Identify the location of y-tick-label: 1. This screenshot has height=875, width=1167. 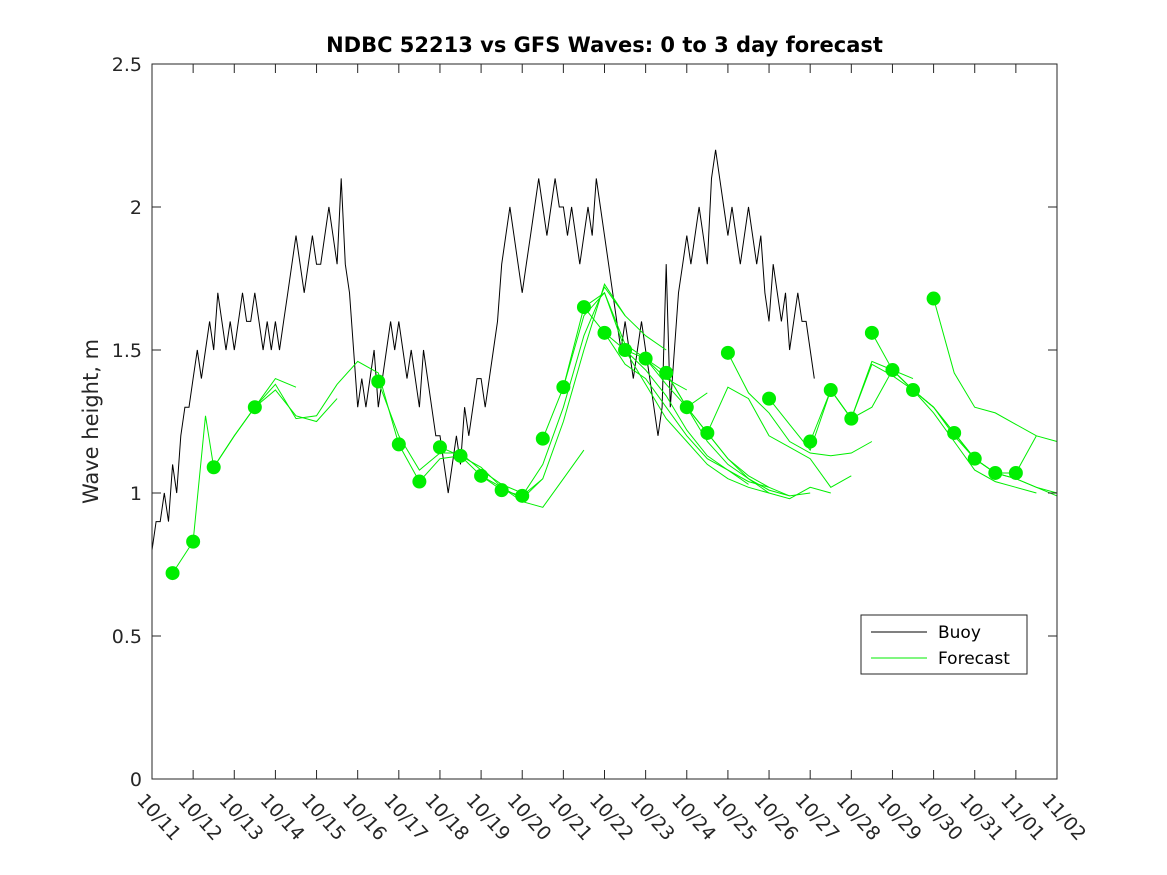
(136, 494).